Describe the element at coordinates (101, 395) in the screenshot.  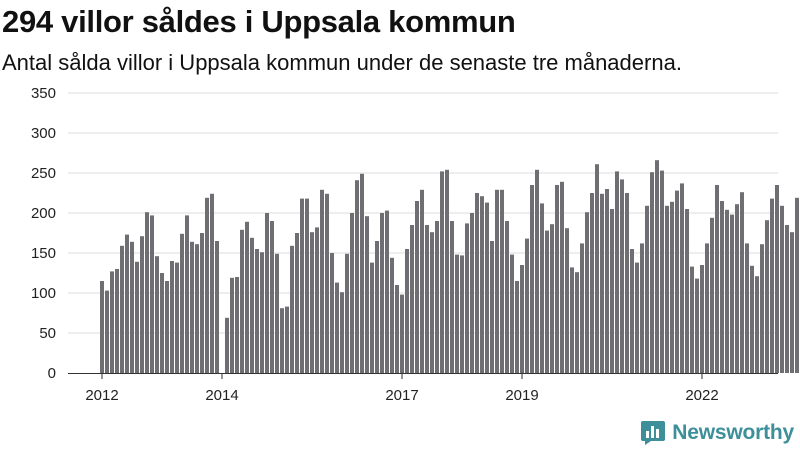
I see `x-tick-label: 2012` at that location.